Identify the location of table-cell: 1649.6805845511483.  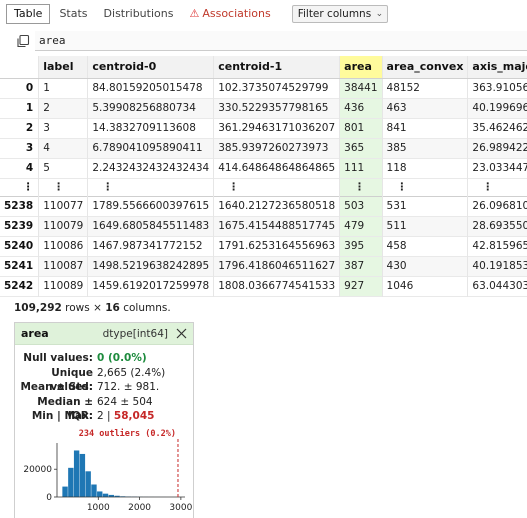
(151, 226).